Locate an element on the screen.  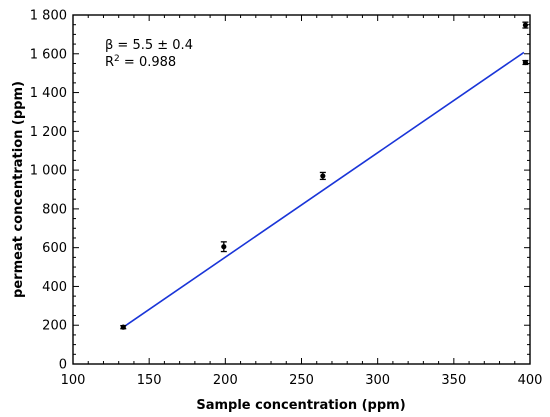
y-tick-label: 1 400 is located at coordinates (48, 93).